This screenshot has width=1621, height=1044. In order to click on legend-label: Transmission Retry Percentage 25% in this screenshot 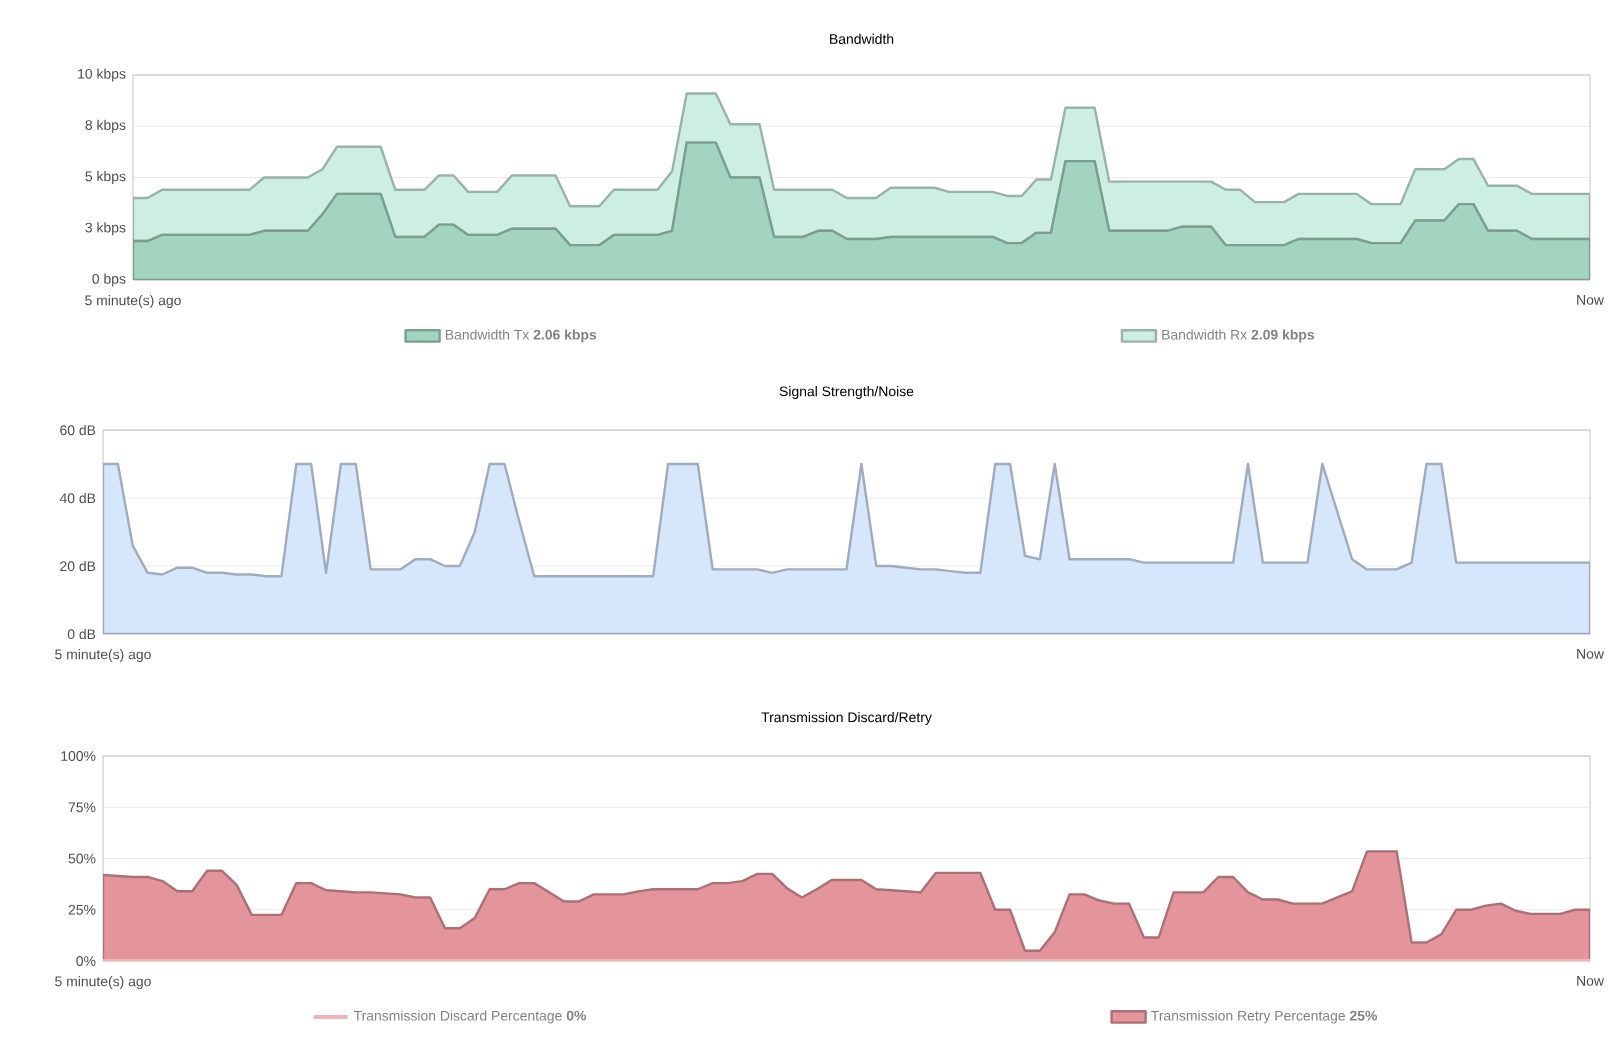, I will do `click(1264, 1017)`.